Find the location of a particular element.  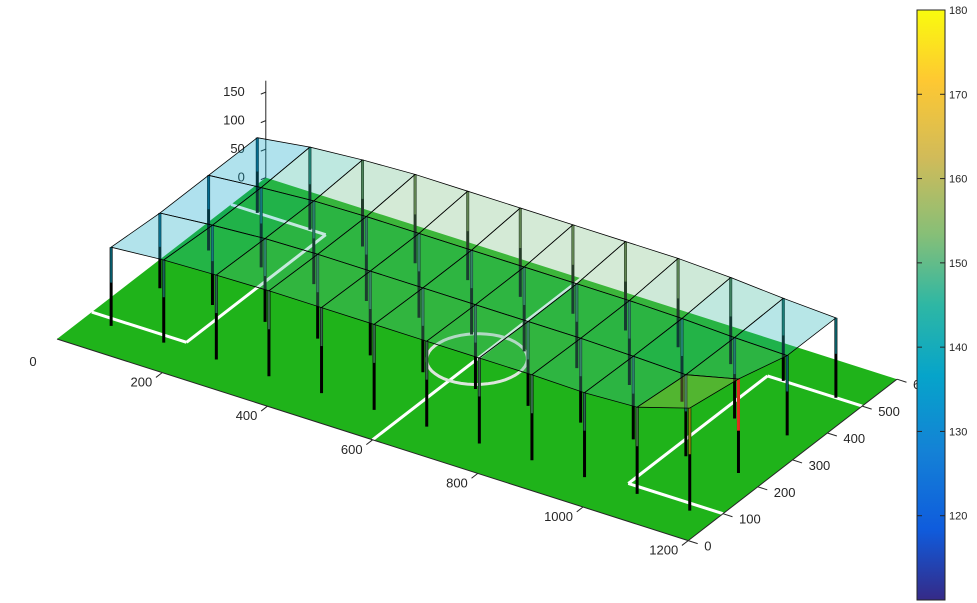

left-box-bottom is located at coordinates (139, 327).